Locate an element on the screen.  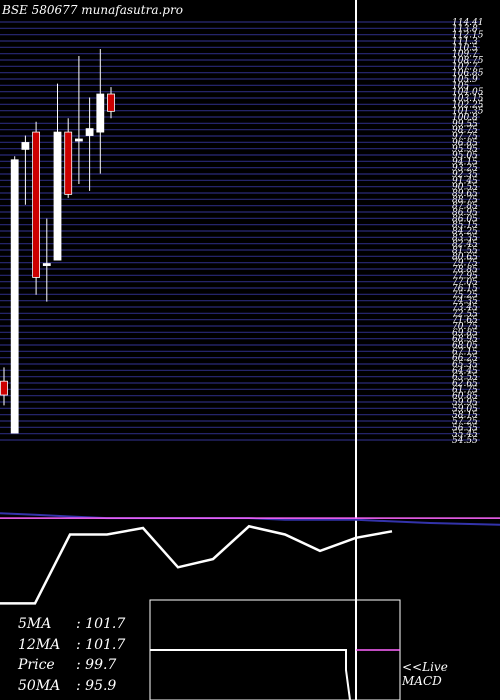
price-scale-label: 109.7 is located at coordinates (465, 55).